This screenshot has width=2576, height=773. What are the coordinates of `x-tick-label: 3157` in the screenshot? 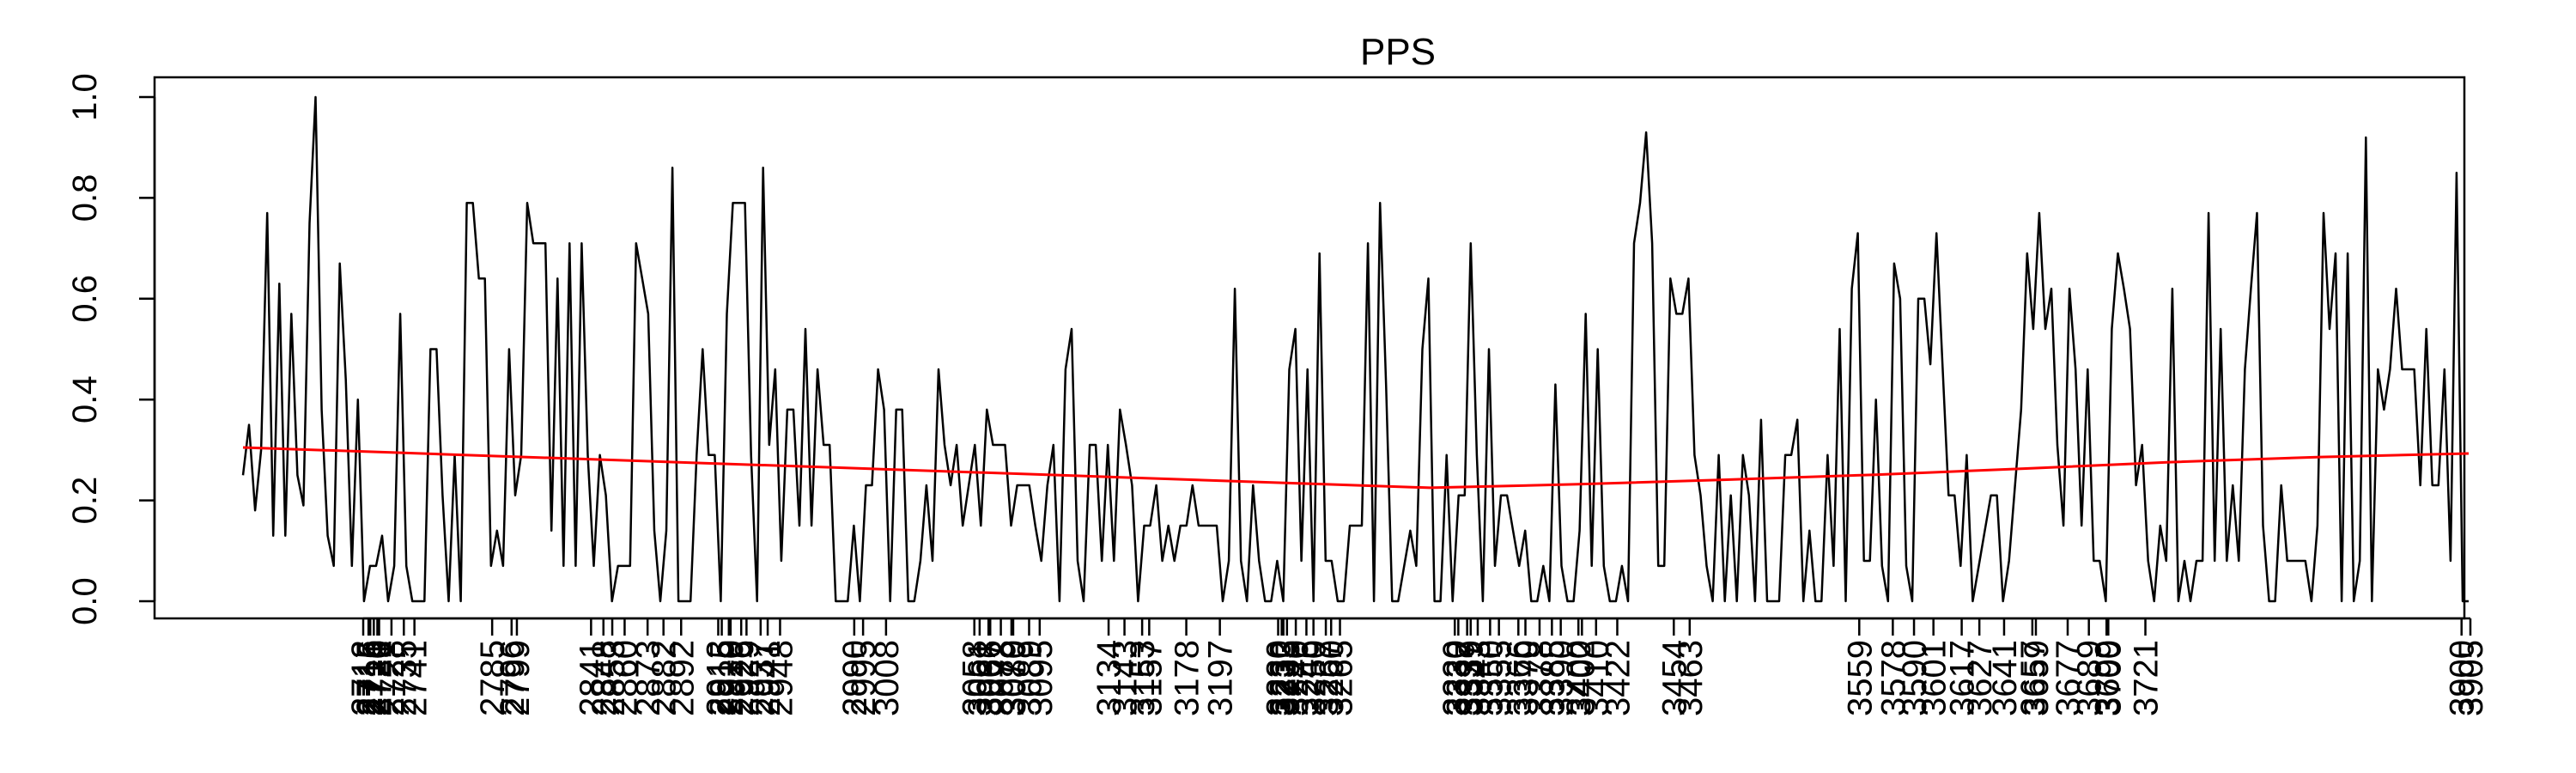 It's located at (1150, 678).